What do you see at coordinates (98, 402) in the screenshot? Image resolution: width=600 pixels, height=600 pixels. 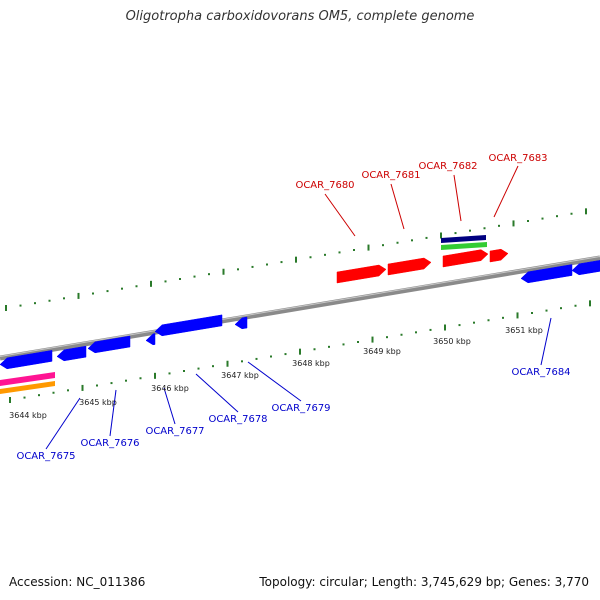 I see `scale-label-1: 3645 kbp` at bounding box center [98, 402].